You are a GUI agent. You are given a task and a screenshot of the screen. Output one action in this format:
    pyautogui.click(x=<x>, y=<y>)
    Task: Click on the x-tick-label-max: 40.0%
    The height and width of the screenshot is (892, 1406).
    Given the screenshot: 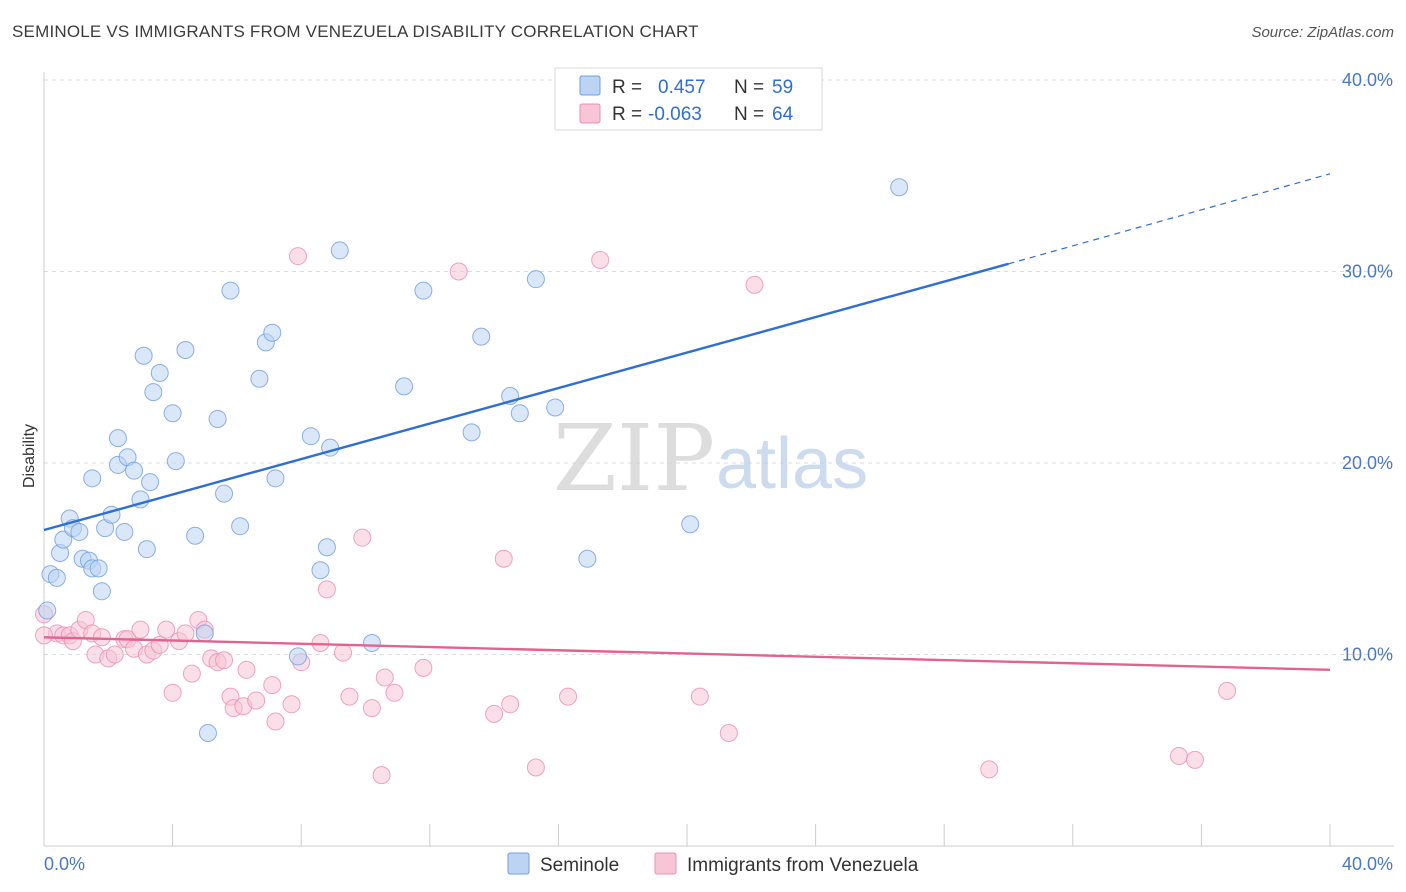 What is the action you would take?
    pyautogui.click(x=1367, y=864)
    